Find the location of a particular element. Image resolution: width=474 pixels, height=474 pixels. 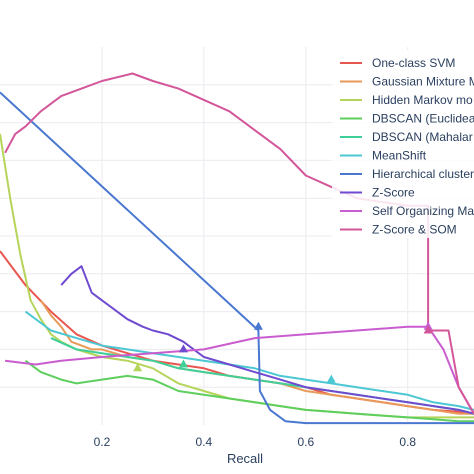

x-tick-label: 0.2 is located at coordinates (102, 442).